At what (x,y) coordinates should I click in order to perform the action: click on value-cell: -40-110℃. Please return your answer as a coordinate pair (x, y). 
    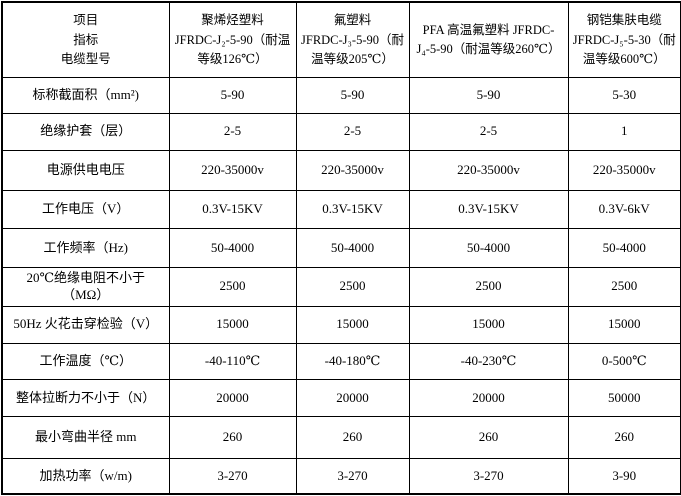
    Looking at the image, I should click on (232, 361).